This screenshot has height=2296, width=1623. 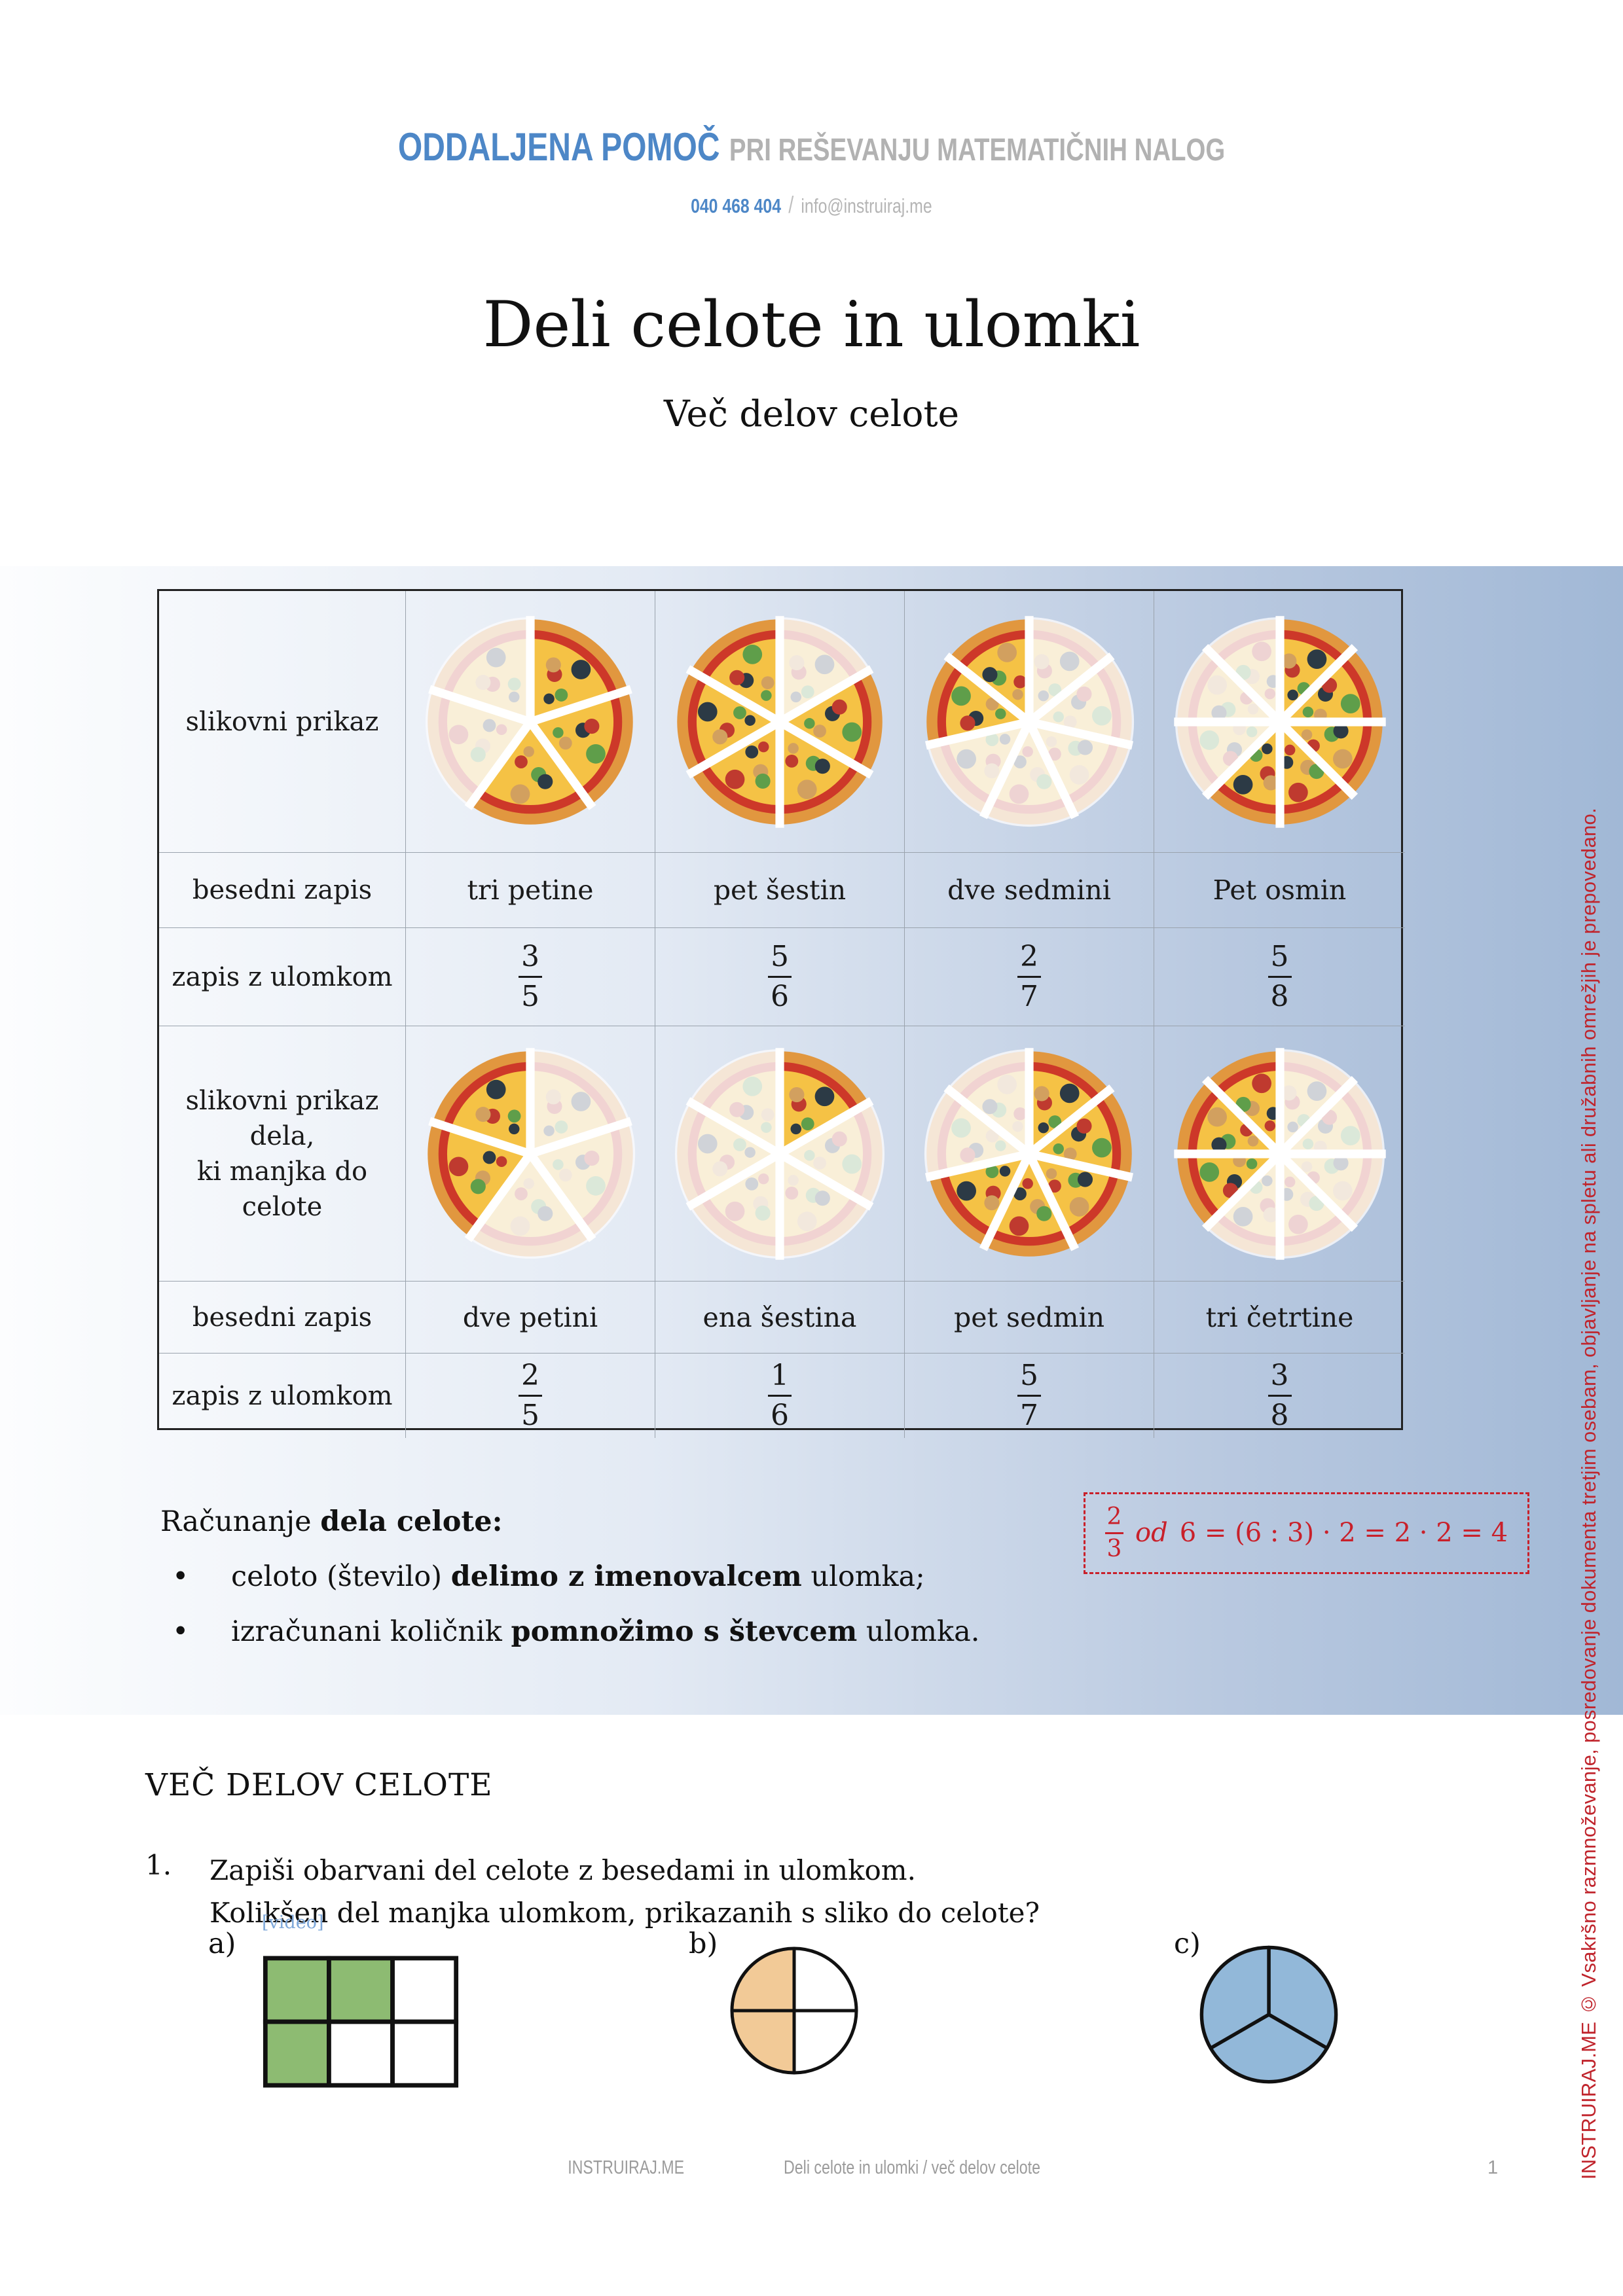 What do you see at coordinates (684, 1631) in the screenshot?
I see `bullet-text-bold: pomnožimo s števcem` at bounding box center [684, 1631].